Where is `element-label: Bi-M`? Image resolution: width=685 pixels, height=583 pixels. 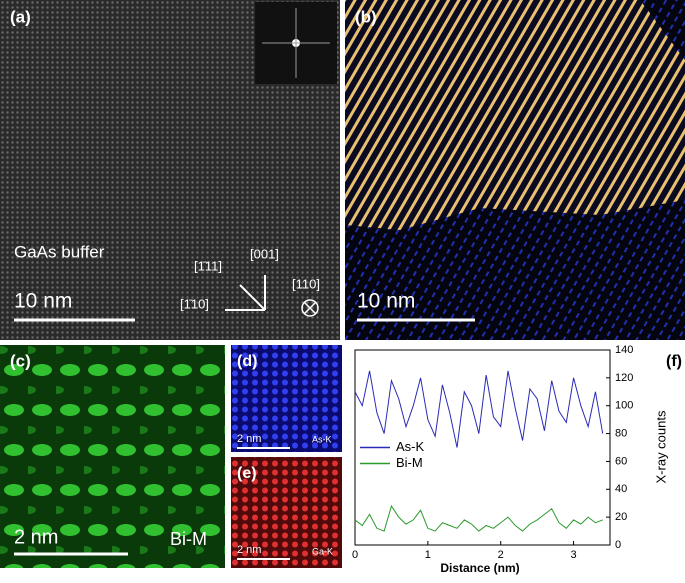 element-label: Bi-M is located at coordinates (188, 539).